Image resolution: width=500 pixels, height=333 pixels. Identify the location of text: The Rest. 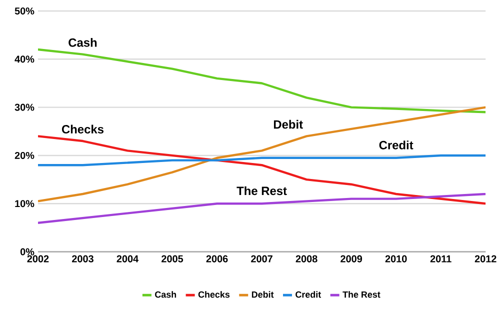
(261, 191).